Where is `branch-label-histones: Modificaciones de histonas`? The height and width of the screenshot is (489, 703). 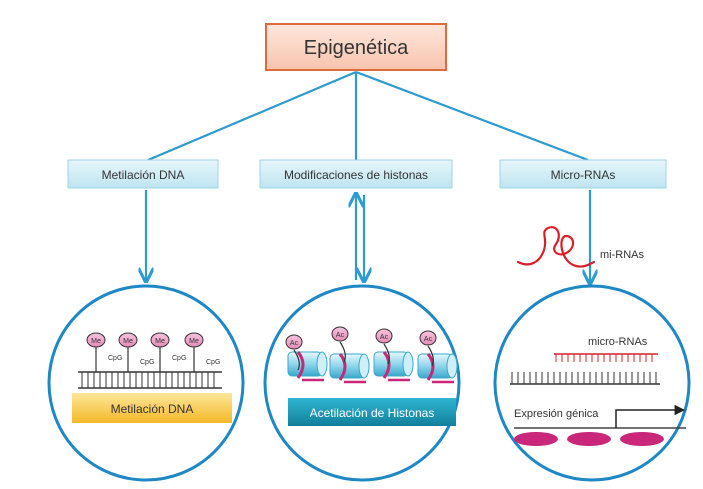 branch-label-histones: Modificaciones de histonas is located at coordinates (356, 175).